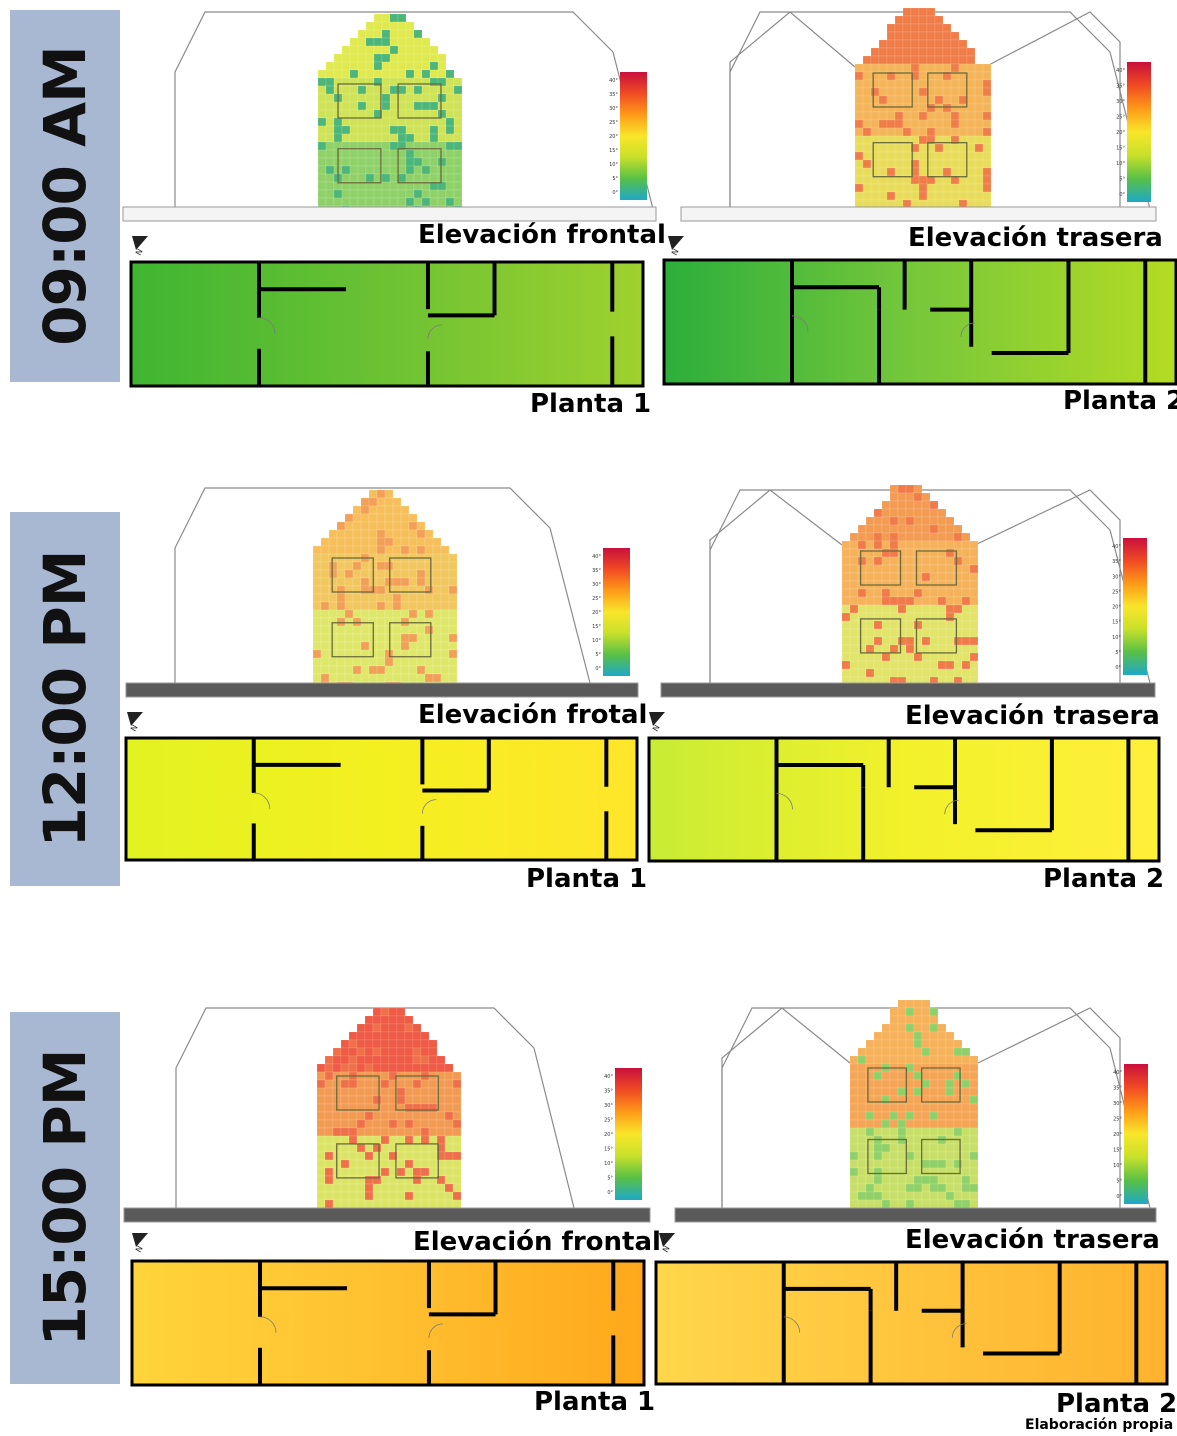  I want to click on panel-1-rear-ground-base, so click(908, 690).